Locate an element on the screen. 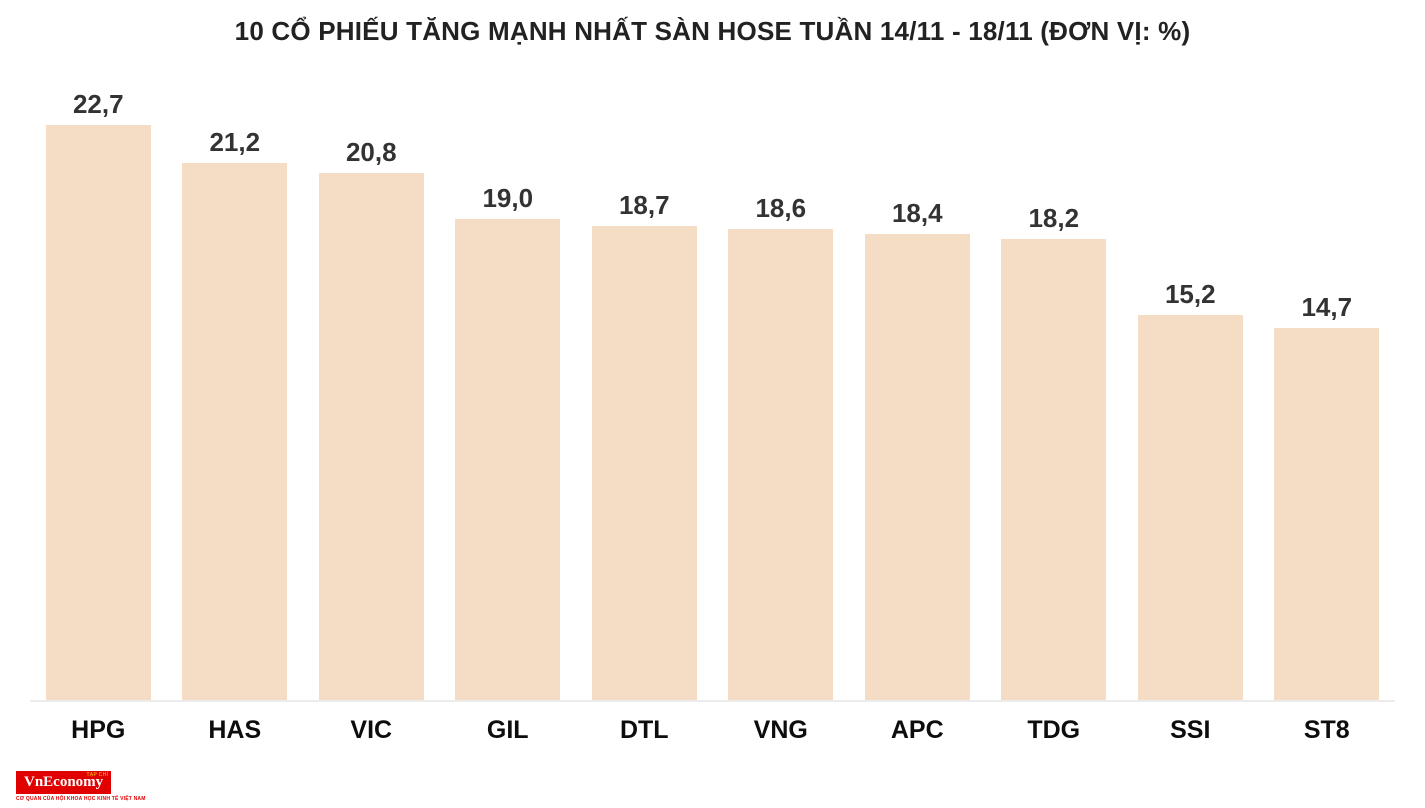 The image size is (1425, 808). x-axis-label-TDG: TDG is located at coordinates (1054, 730).